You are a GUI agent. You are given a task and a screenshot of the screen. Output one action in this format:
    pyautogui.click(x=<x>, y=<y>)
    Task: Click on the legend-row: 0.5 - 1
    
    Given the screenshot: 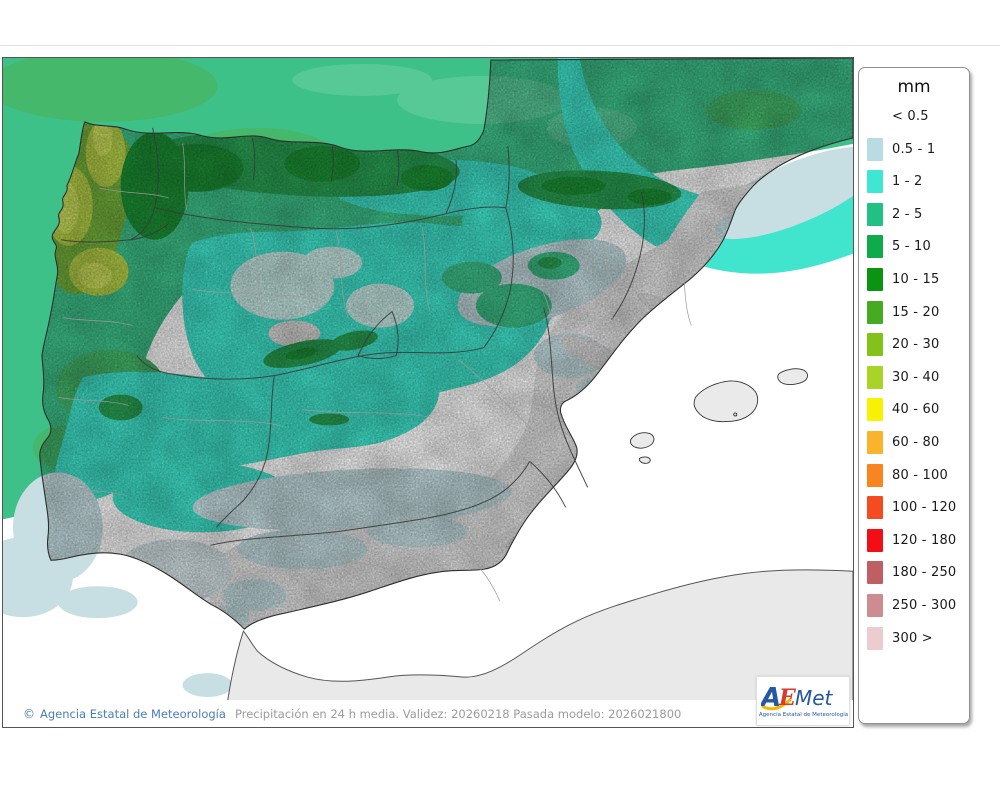 What is the action you would take?
    pyautogui.click(x=918, y=149)
    